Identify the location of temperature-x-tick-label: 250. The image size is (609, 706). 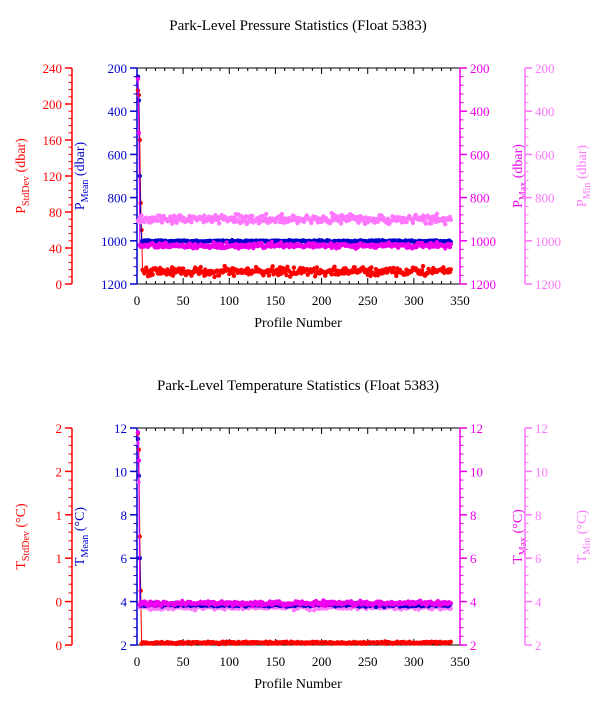
(368, 661).